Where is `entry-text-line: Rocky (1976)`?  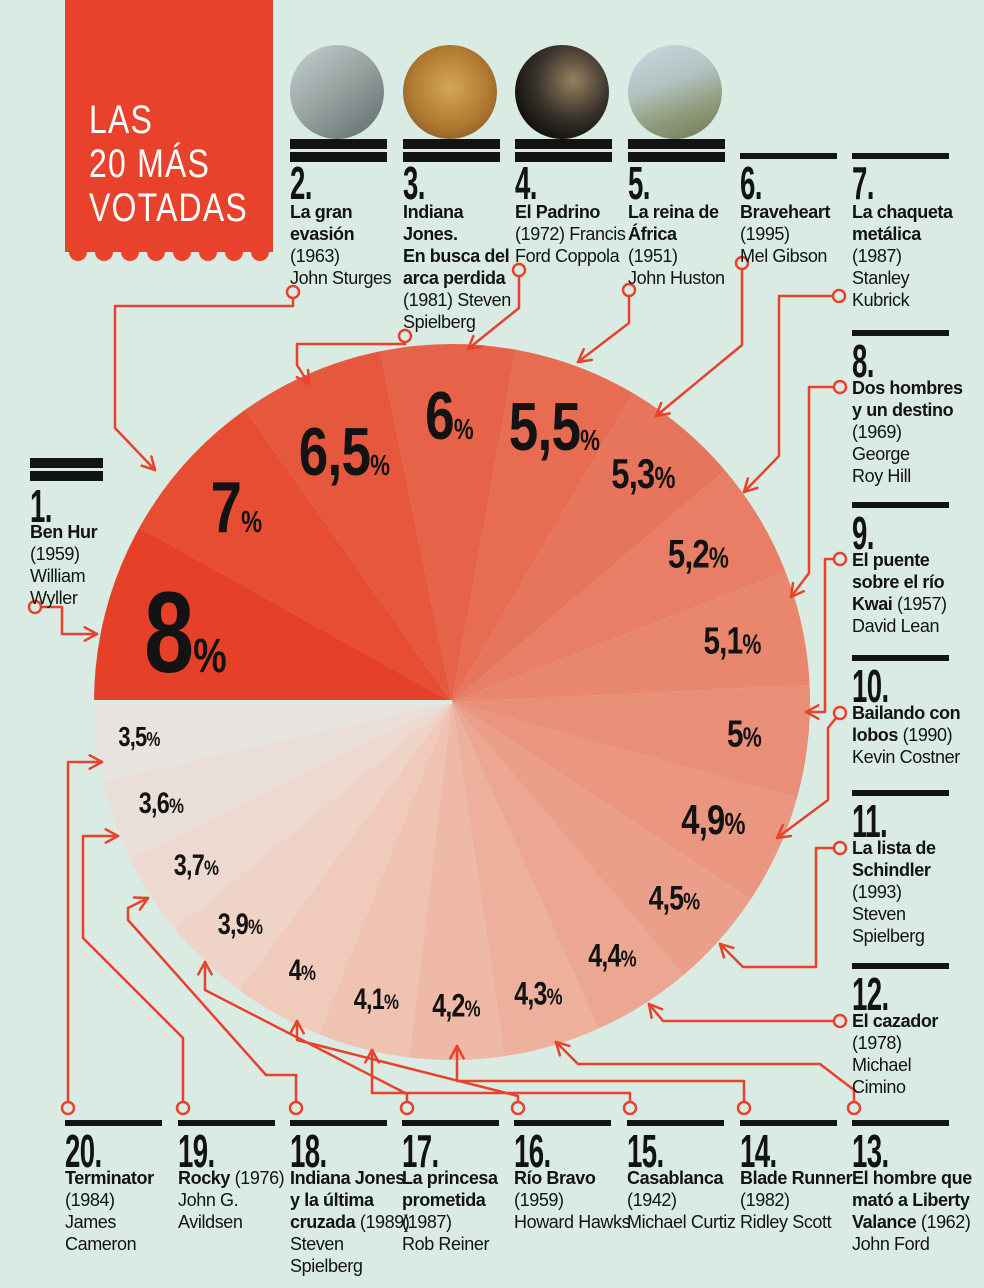 entry-text-line: Rocky (1976) is located at coordinates (231, 1178).